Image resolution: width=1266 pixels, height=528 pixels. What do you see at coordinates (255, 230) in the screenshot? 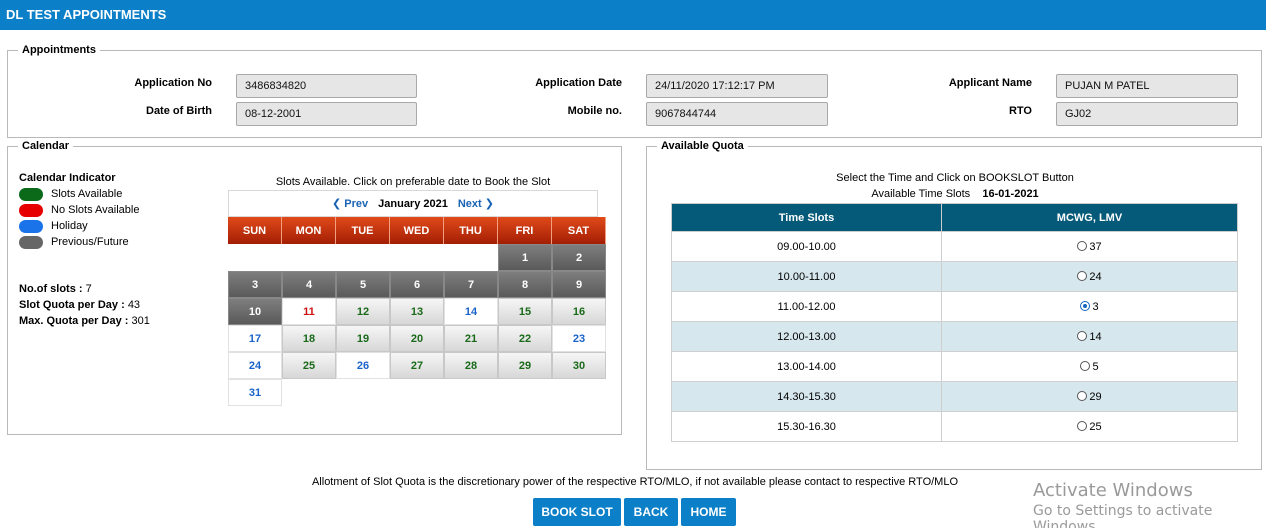
I see `weekday-header: SUN` at bounding box center [255, 230].